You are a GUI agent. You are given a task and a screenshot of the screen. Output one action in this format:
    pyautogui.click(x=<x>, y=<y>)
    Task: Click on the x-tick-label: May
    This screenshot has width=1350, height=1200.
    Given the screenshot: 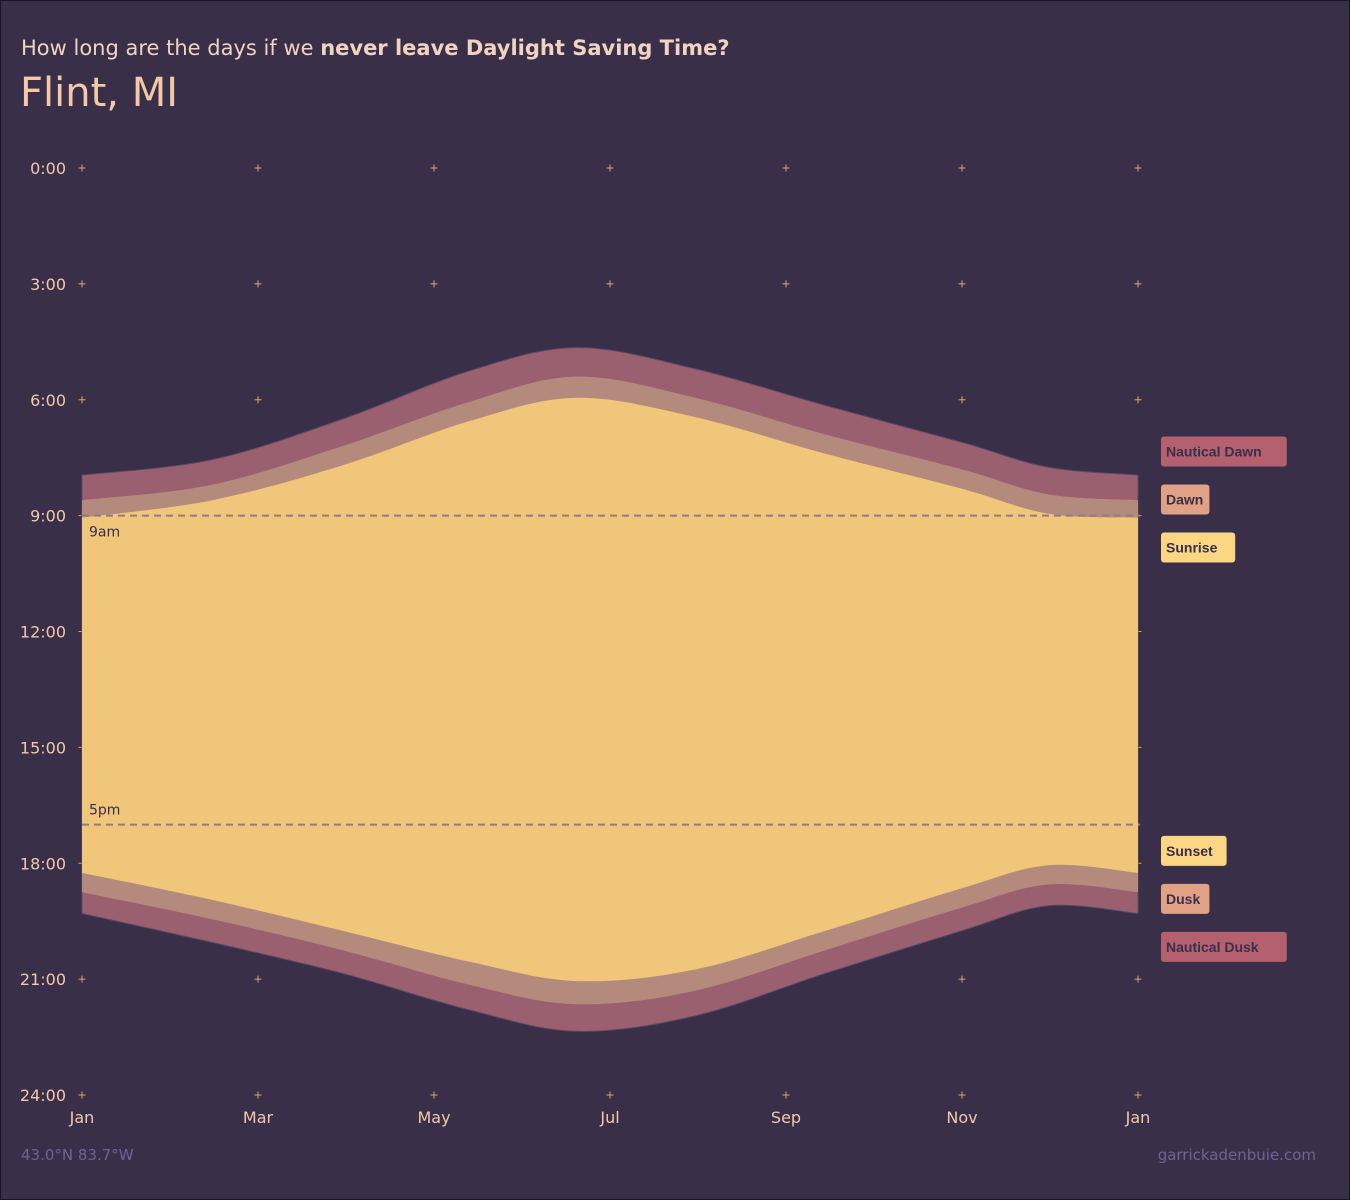 What is the action you would take?
    pyautogui.click(x=433, y=1117)
    